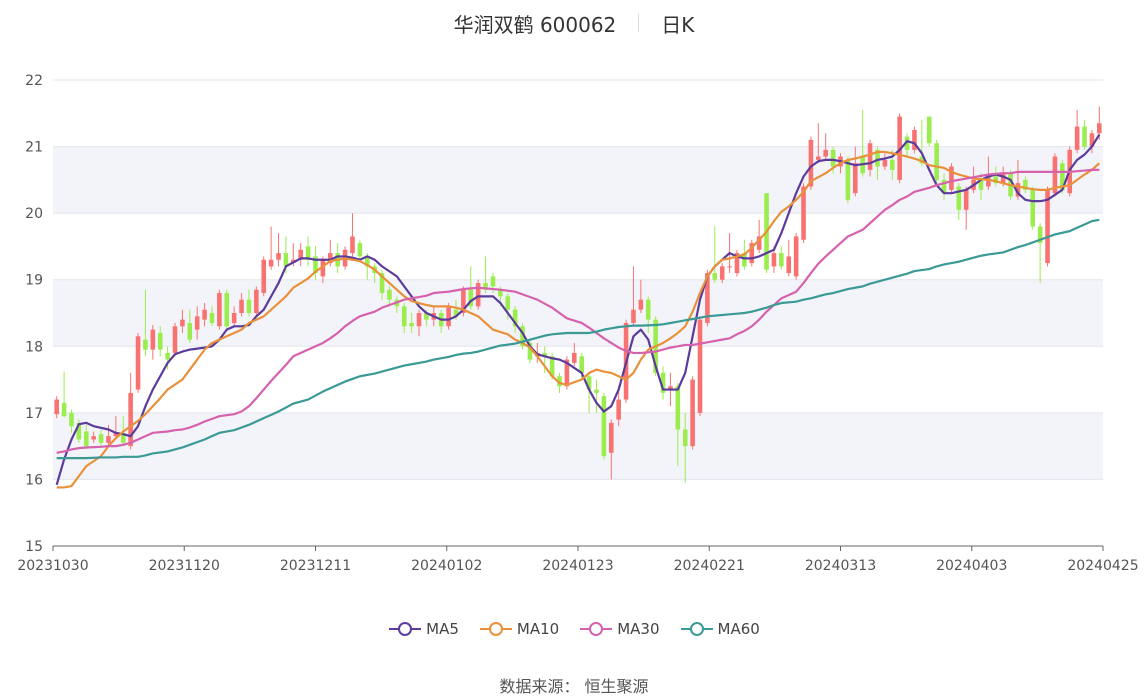 The image size is (1148, 699). What do you see at coordinates (535, 23) in the screenshot?
I see `stock-name-code: 华润双鹤 600062` at bounding box center [535, 23].